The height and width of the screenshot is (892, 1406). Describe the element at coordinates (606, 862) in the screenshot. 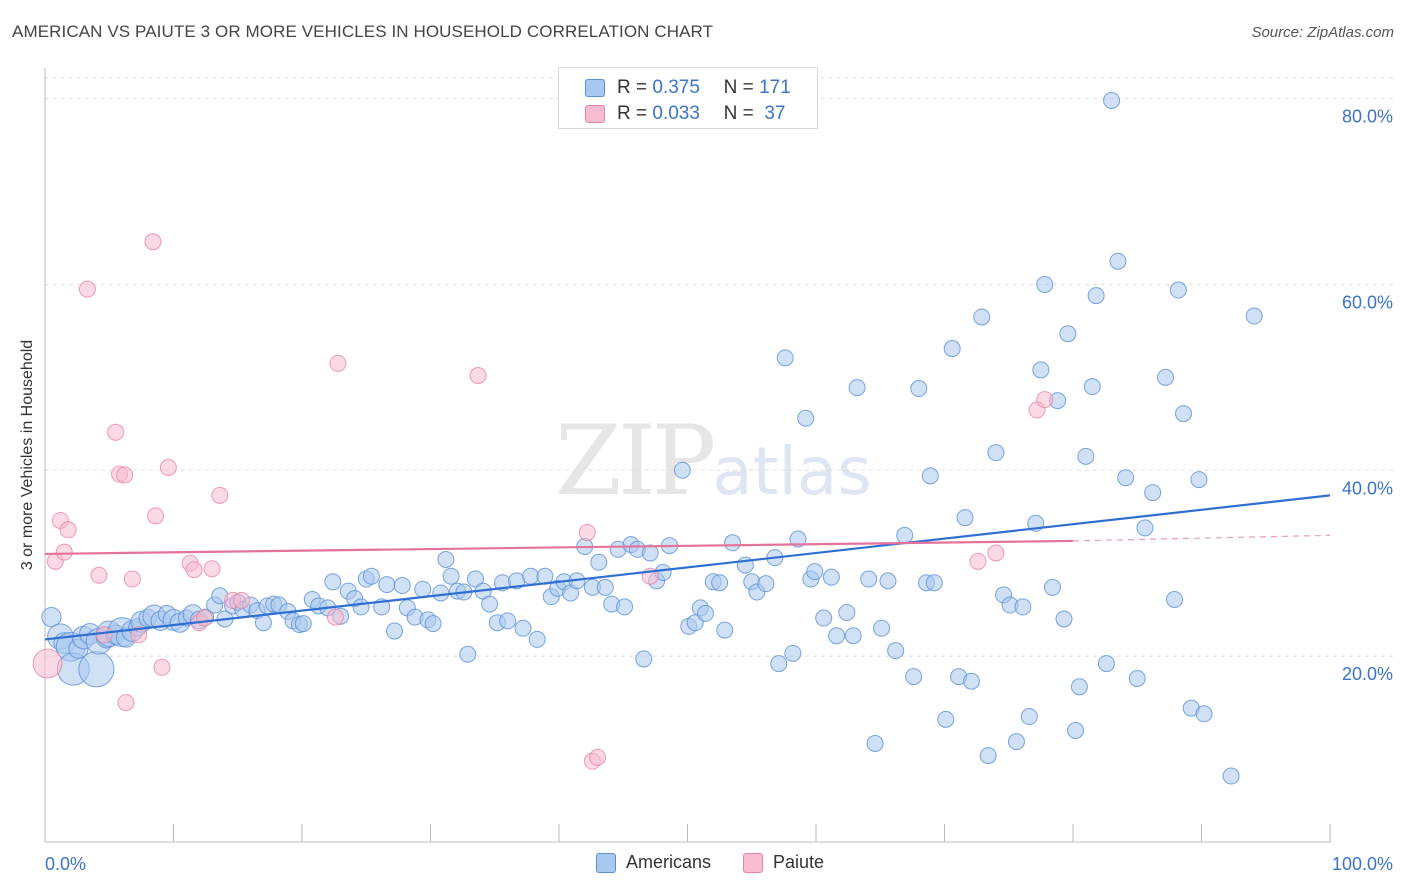

I see `legend-americans-swatch` at that location.